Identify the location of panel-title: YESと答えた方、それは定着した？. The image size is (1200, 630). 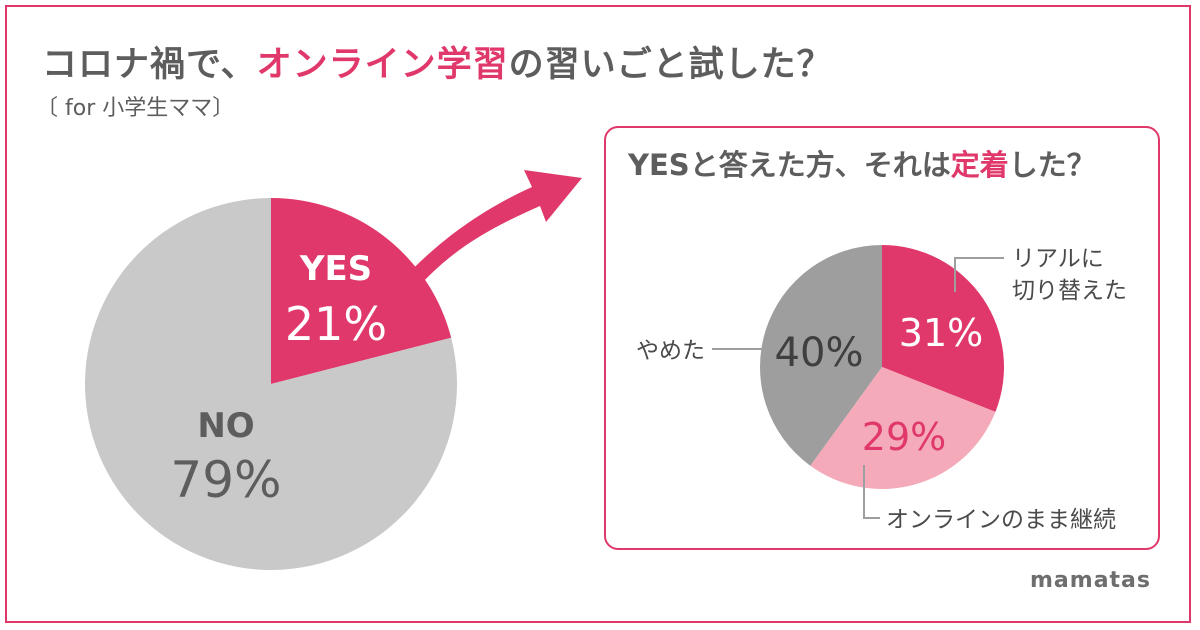
(862, 163).